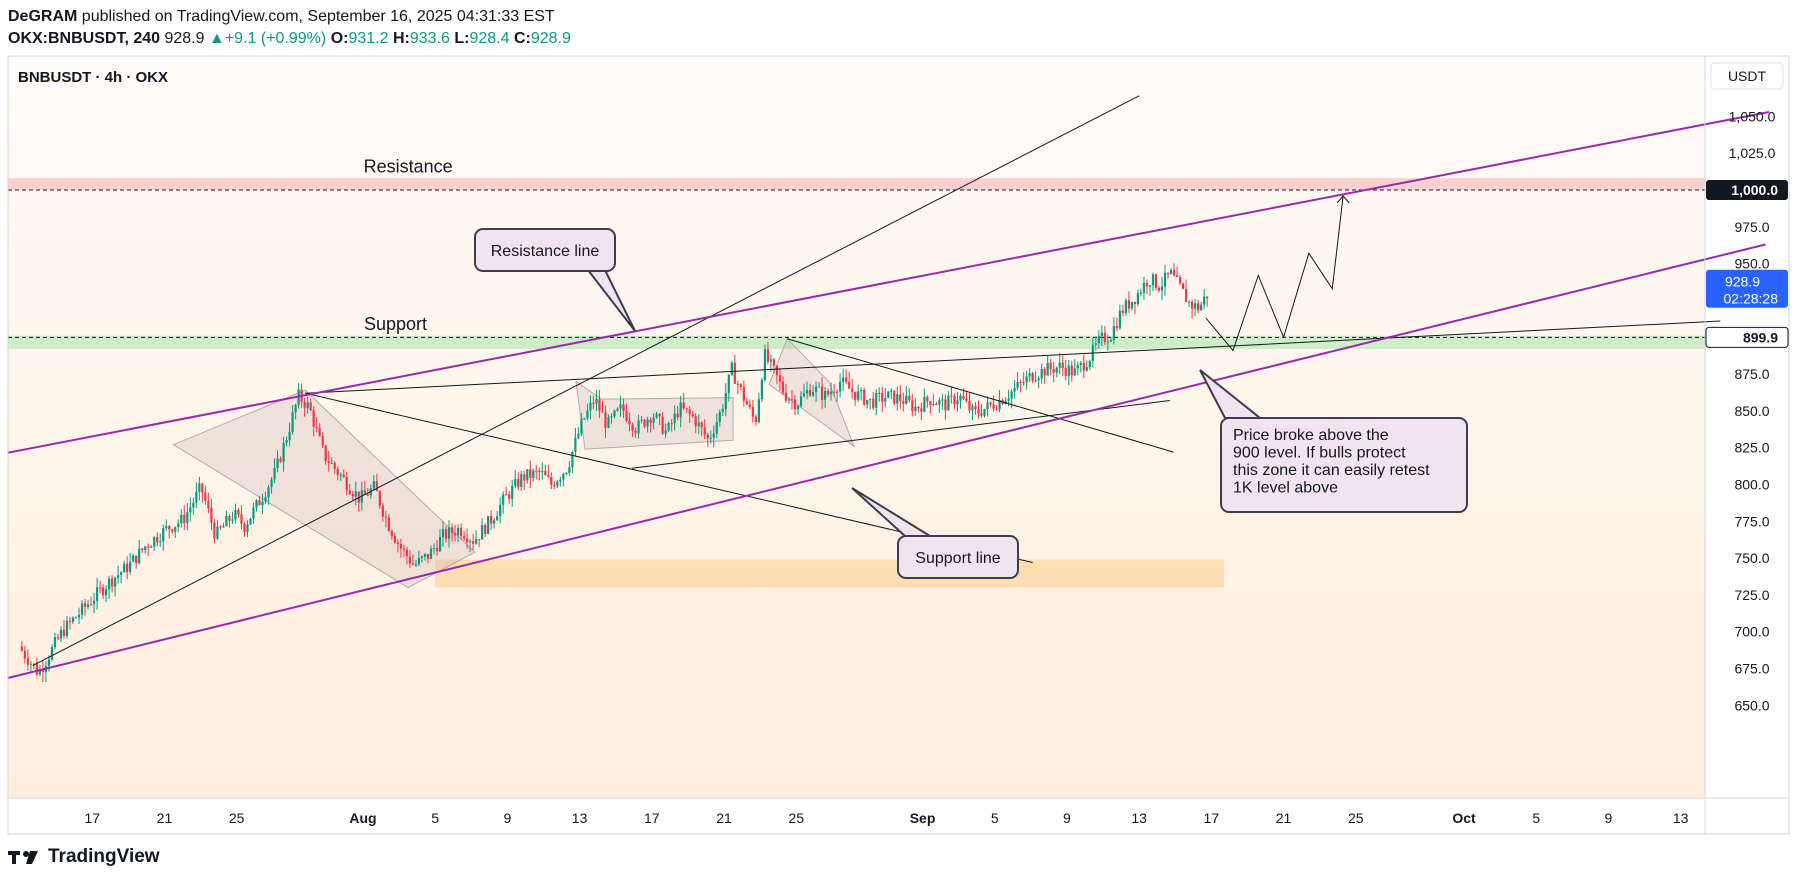  What do you see at coordinates (1747, 427) in the screenshot?
I see `price-scale-panel` at bounding box center [1747, 427].